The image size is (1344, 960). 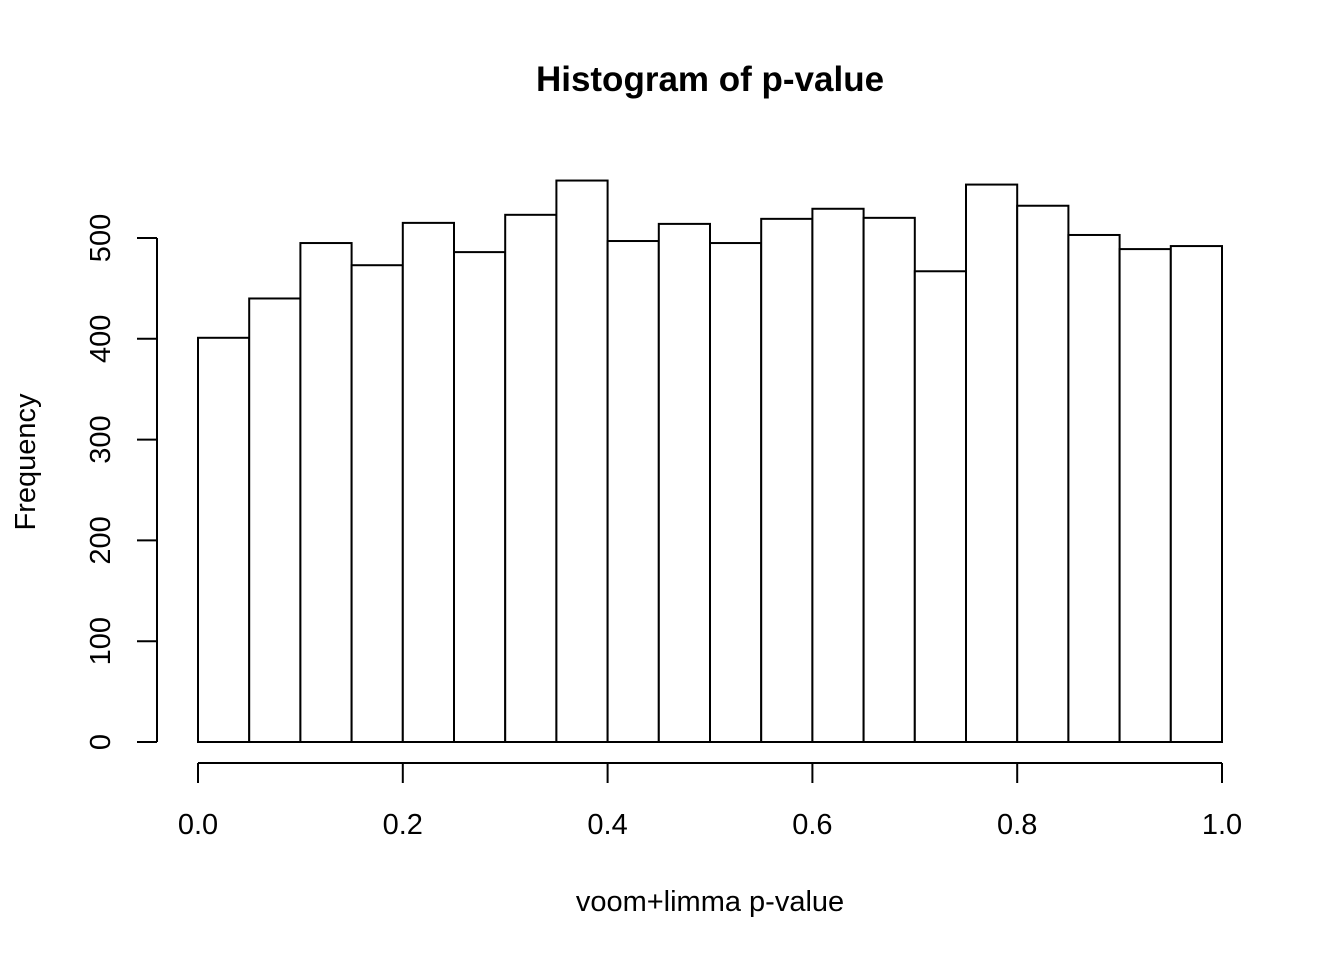 I want to click on x-tick-label-3: 0.6, so click(x=812, y=825).